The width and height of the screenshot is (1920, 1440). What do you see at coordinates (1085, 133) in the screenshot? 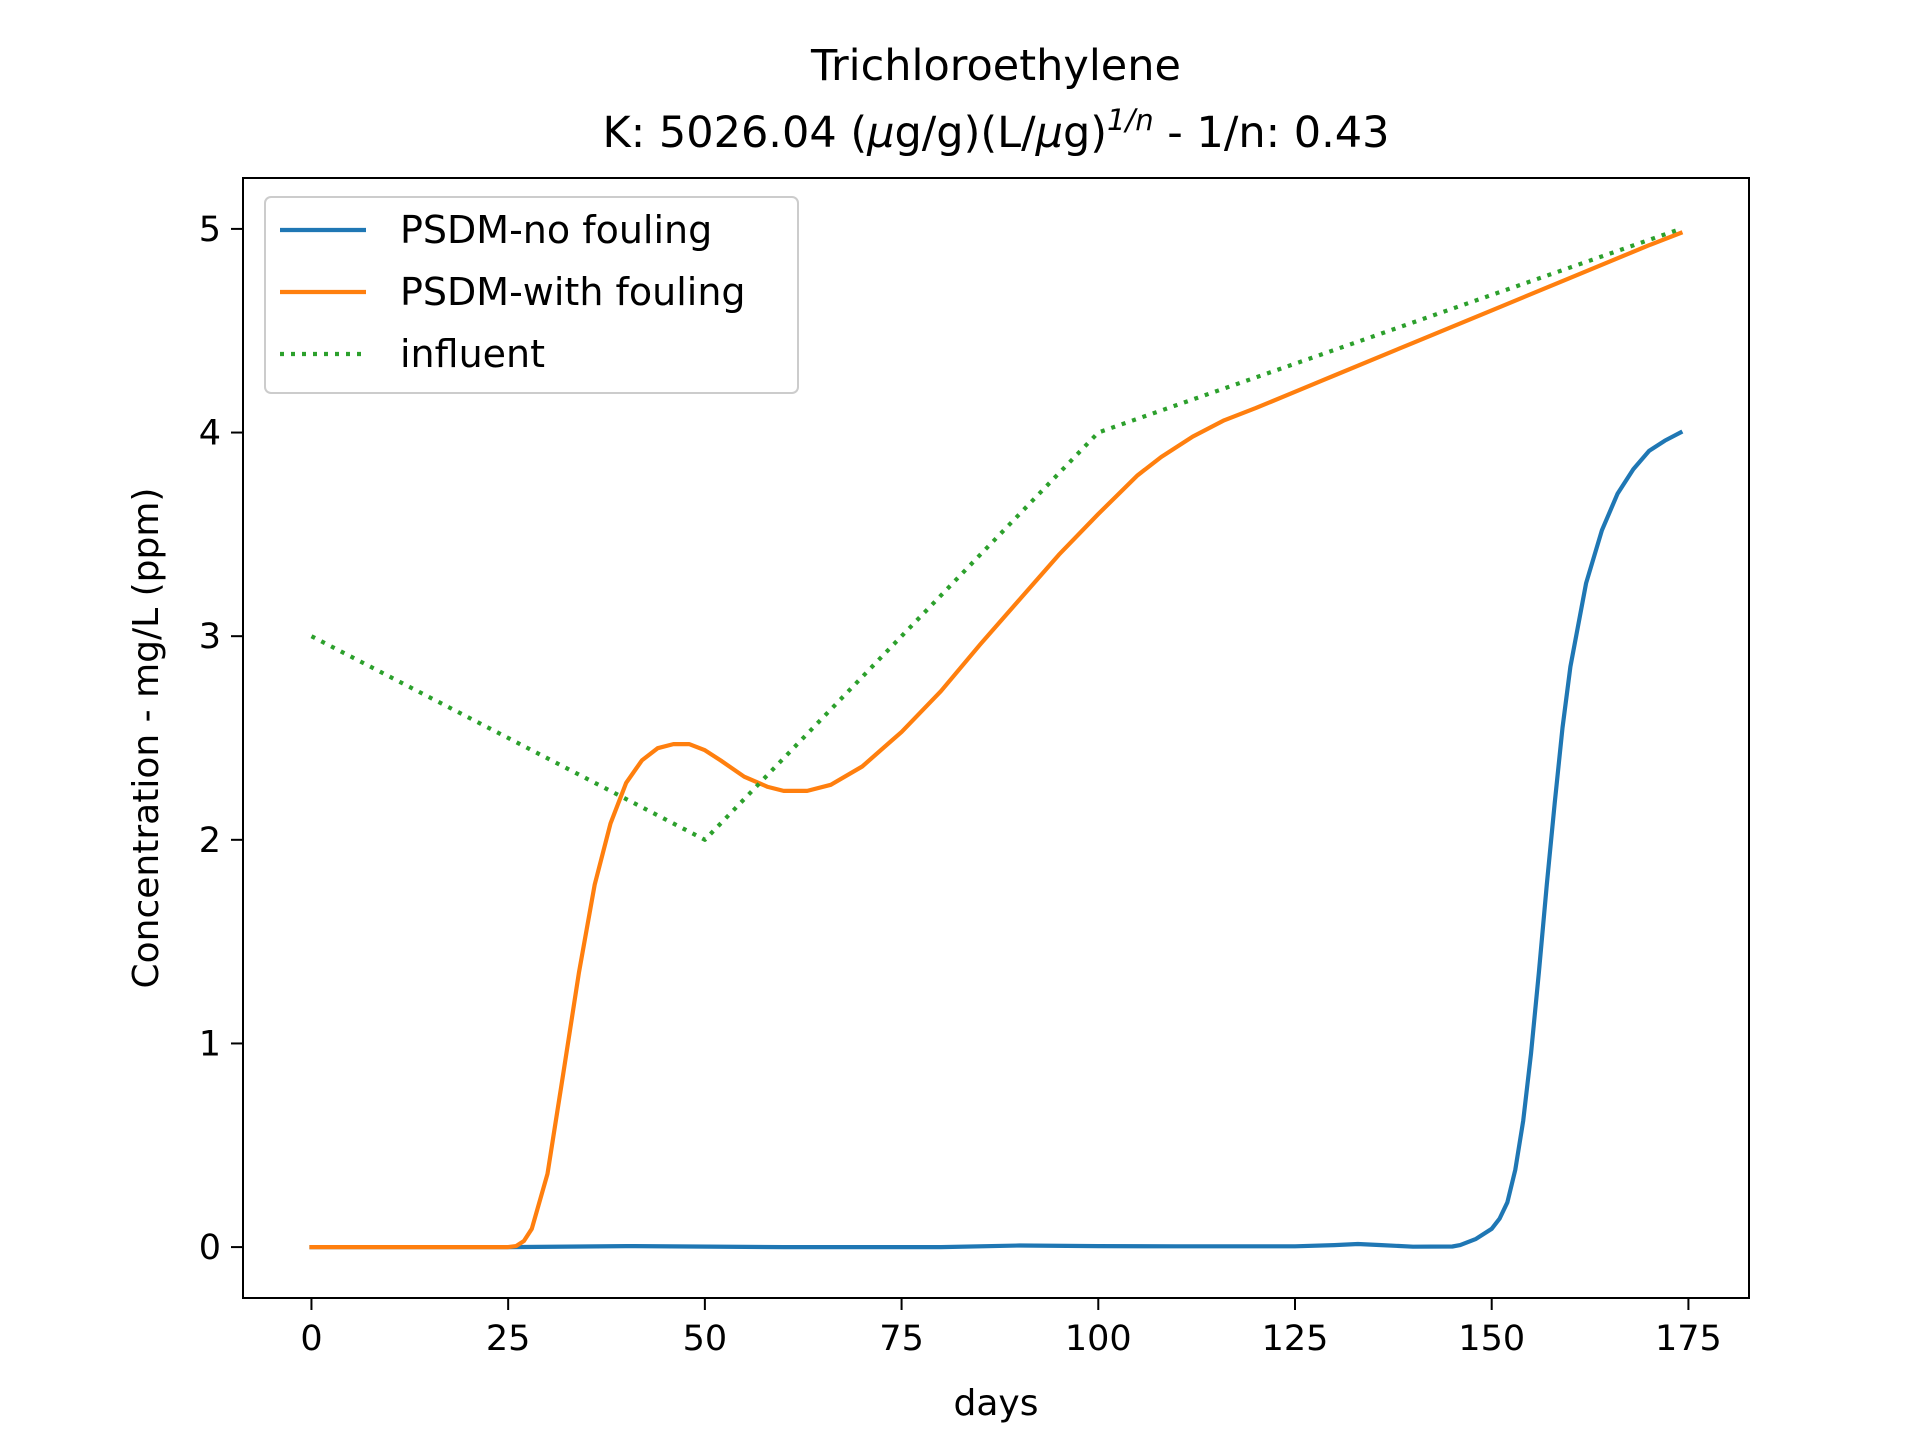
I see `subtitle-end: g)` at bounding box center [1085, 133].